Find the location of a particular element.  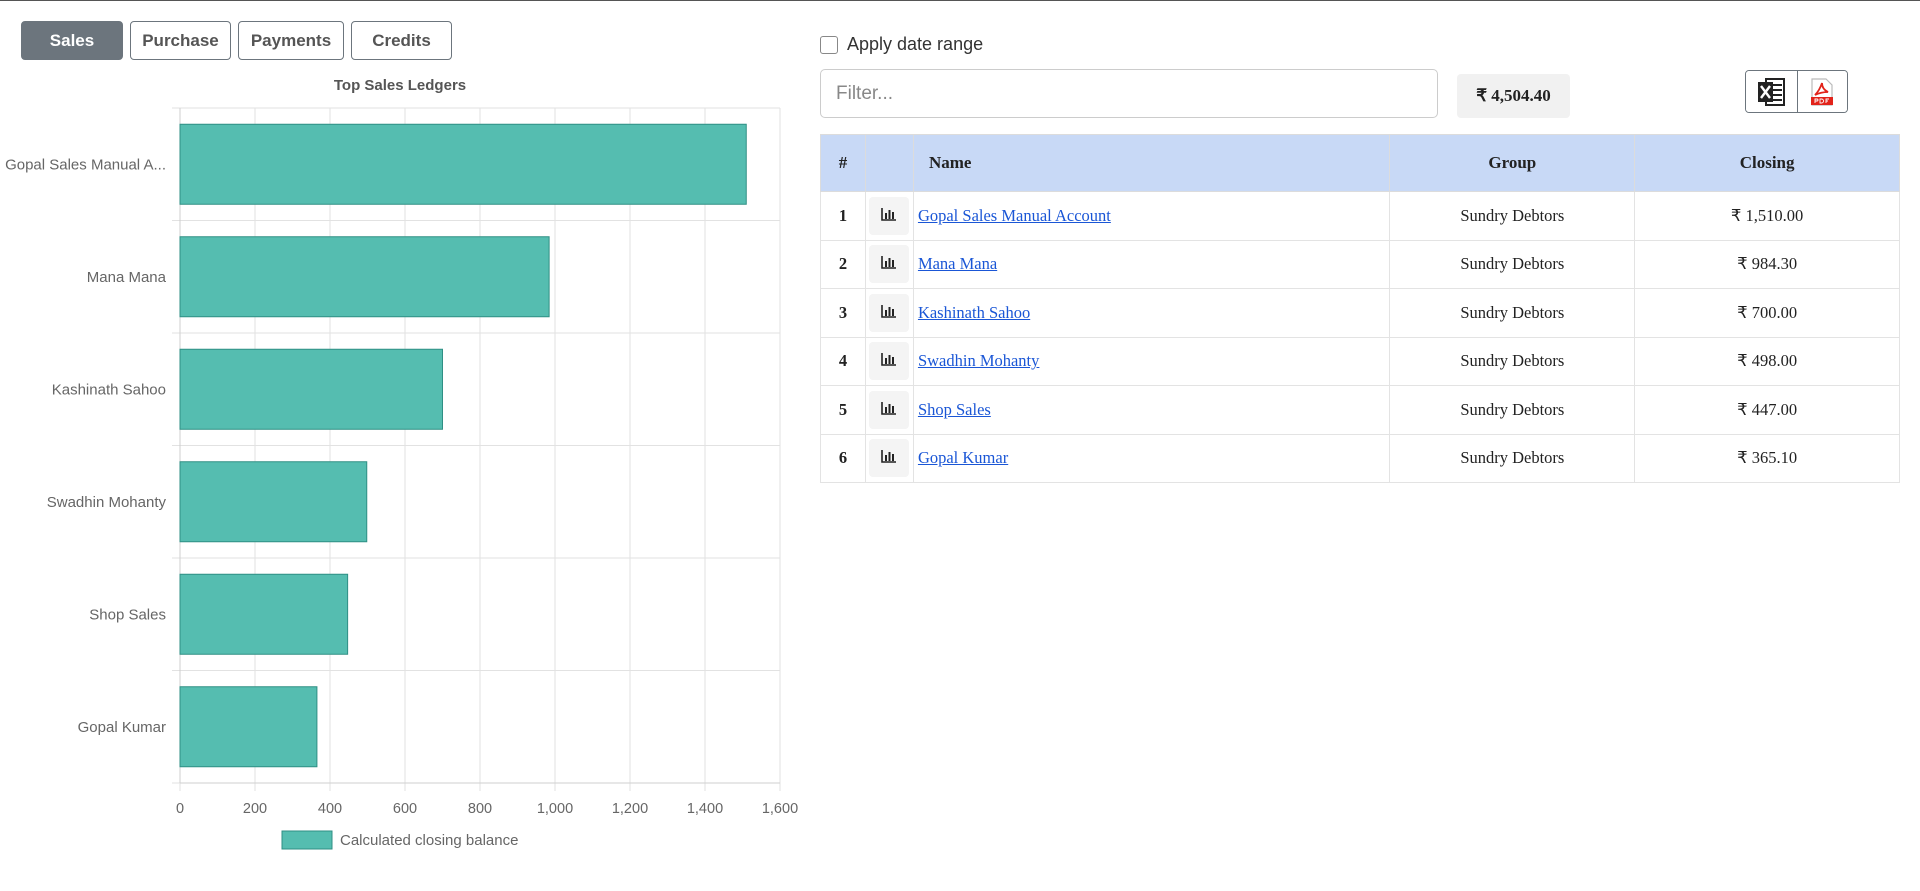

row-closing: ₹ 700.00 is located at coordinates (1767, 313).